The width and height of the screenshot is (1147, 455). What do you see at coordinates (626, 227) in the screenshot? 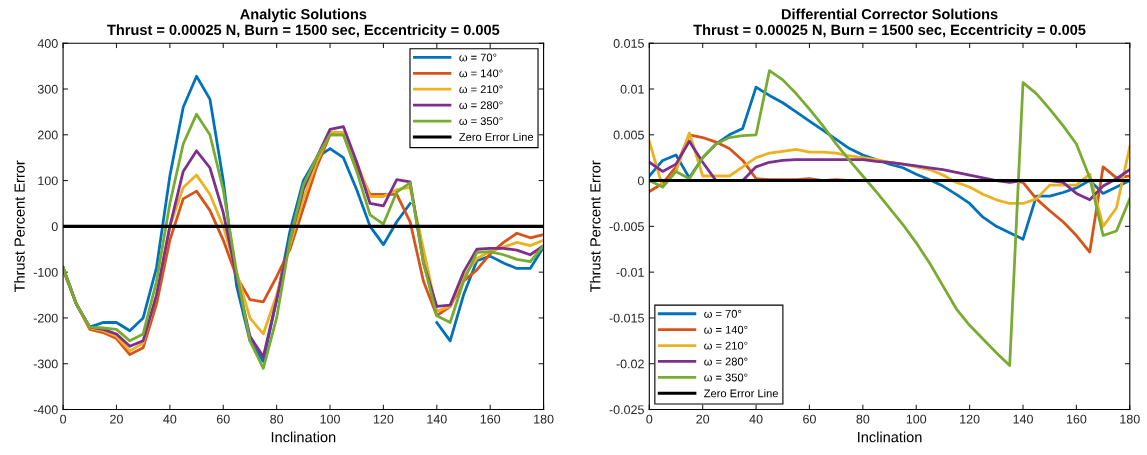
I see `y-tick-label: -0.005` at bounding box center [626, 227].